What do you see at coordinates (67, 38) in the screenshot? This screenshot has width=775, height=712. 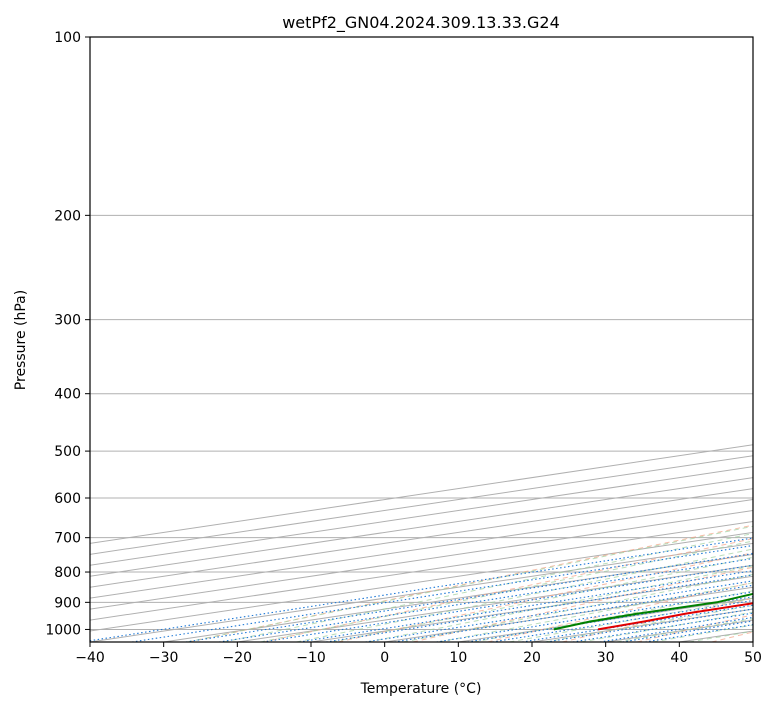 I see `y-tick-label: 100` at bounding box center [67, 38].